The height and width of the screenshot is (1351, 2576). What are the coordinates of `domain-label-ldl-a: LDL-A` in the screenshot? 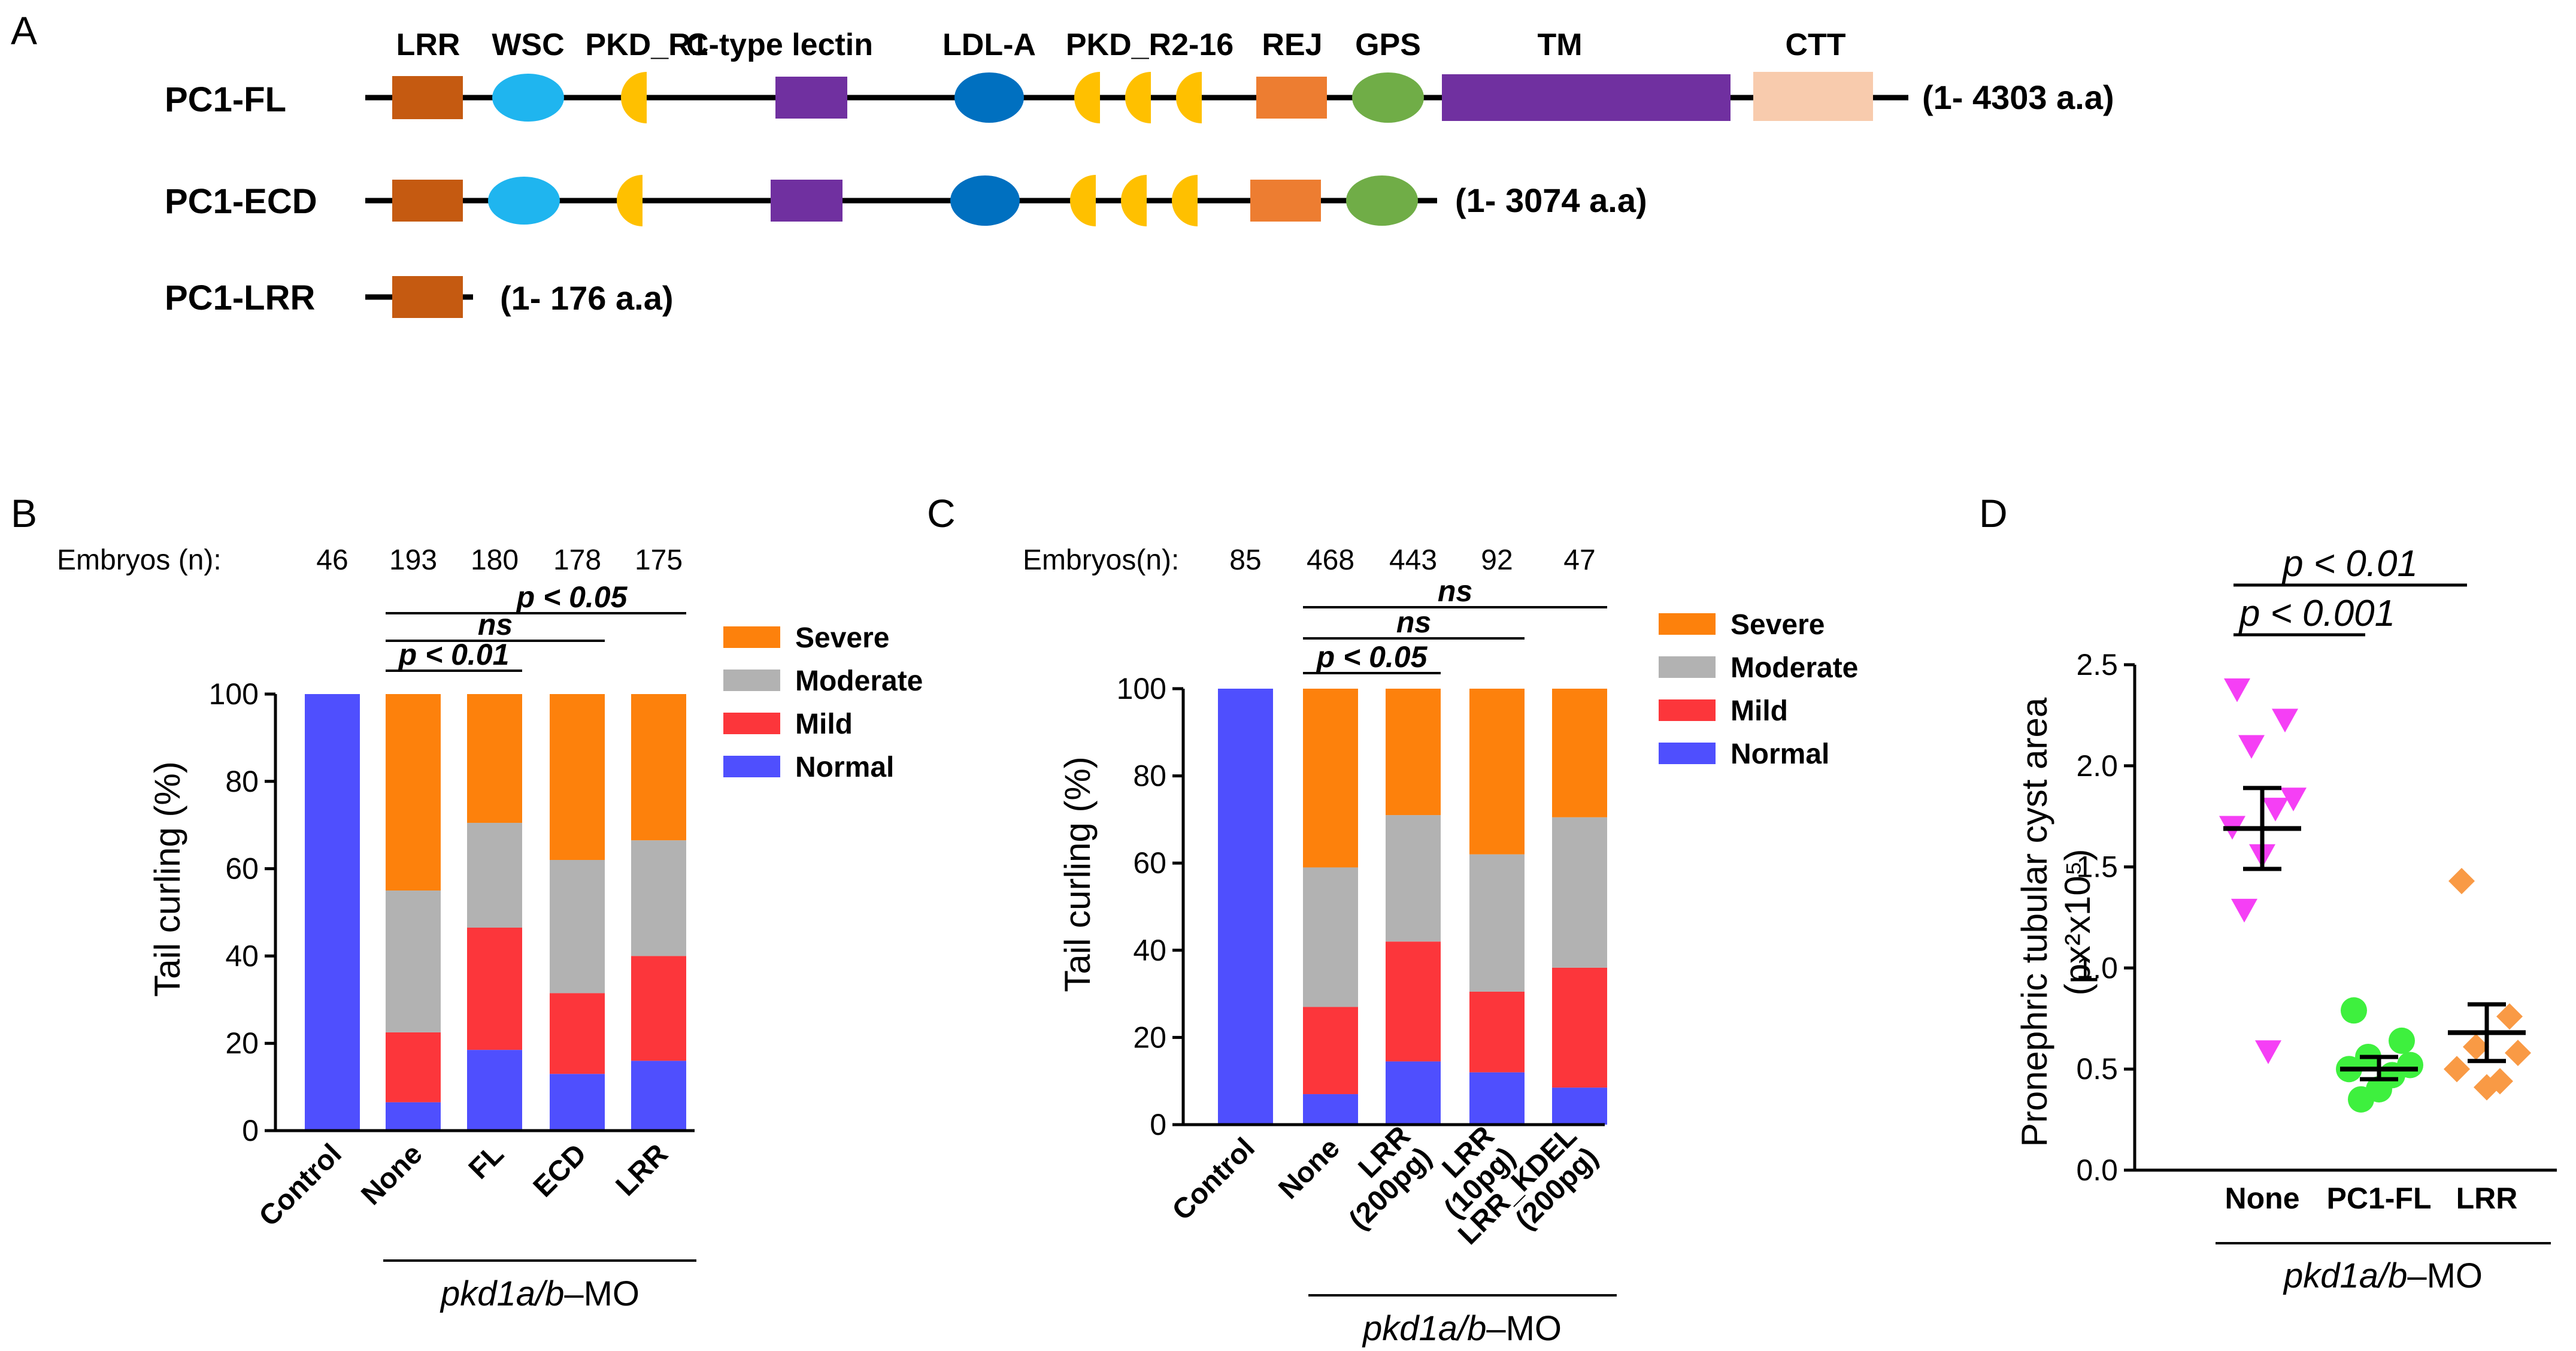 It's located at (989, 45).